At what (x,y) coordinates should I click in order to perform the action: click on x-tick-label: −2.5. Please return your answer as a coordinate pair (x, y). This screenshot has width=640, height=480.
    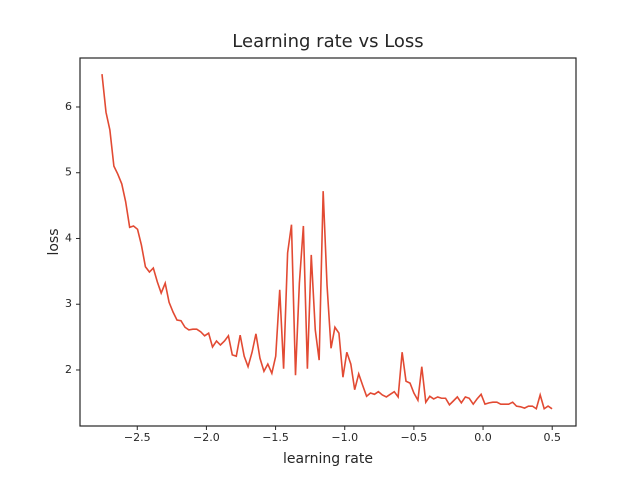
    Looking at the image, I should click on (137, 437).